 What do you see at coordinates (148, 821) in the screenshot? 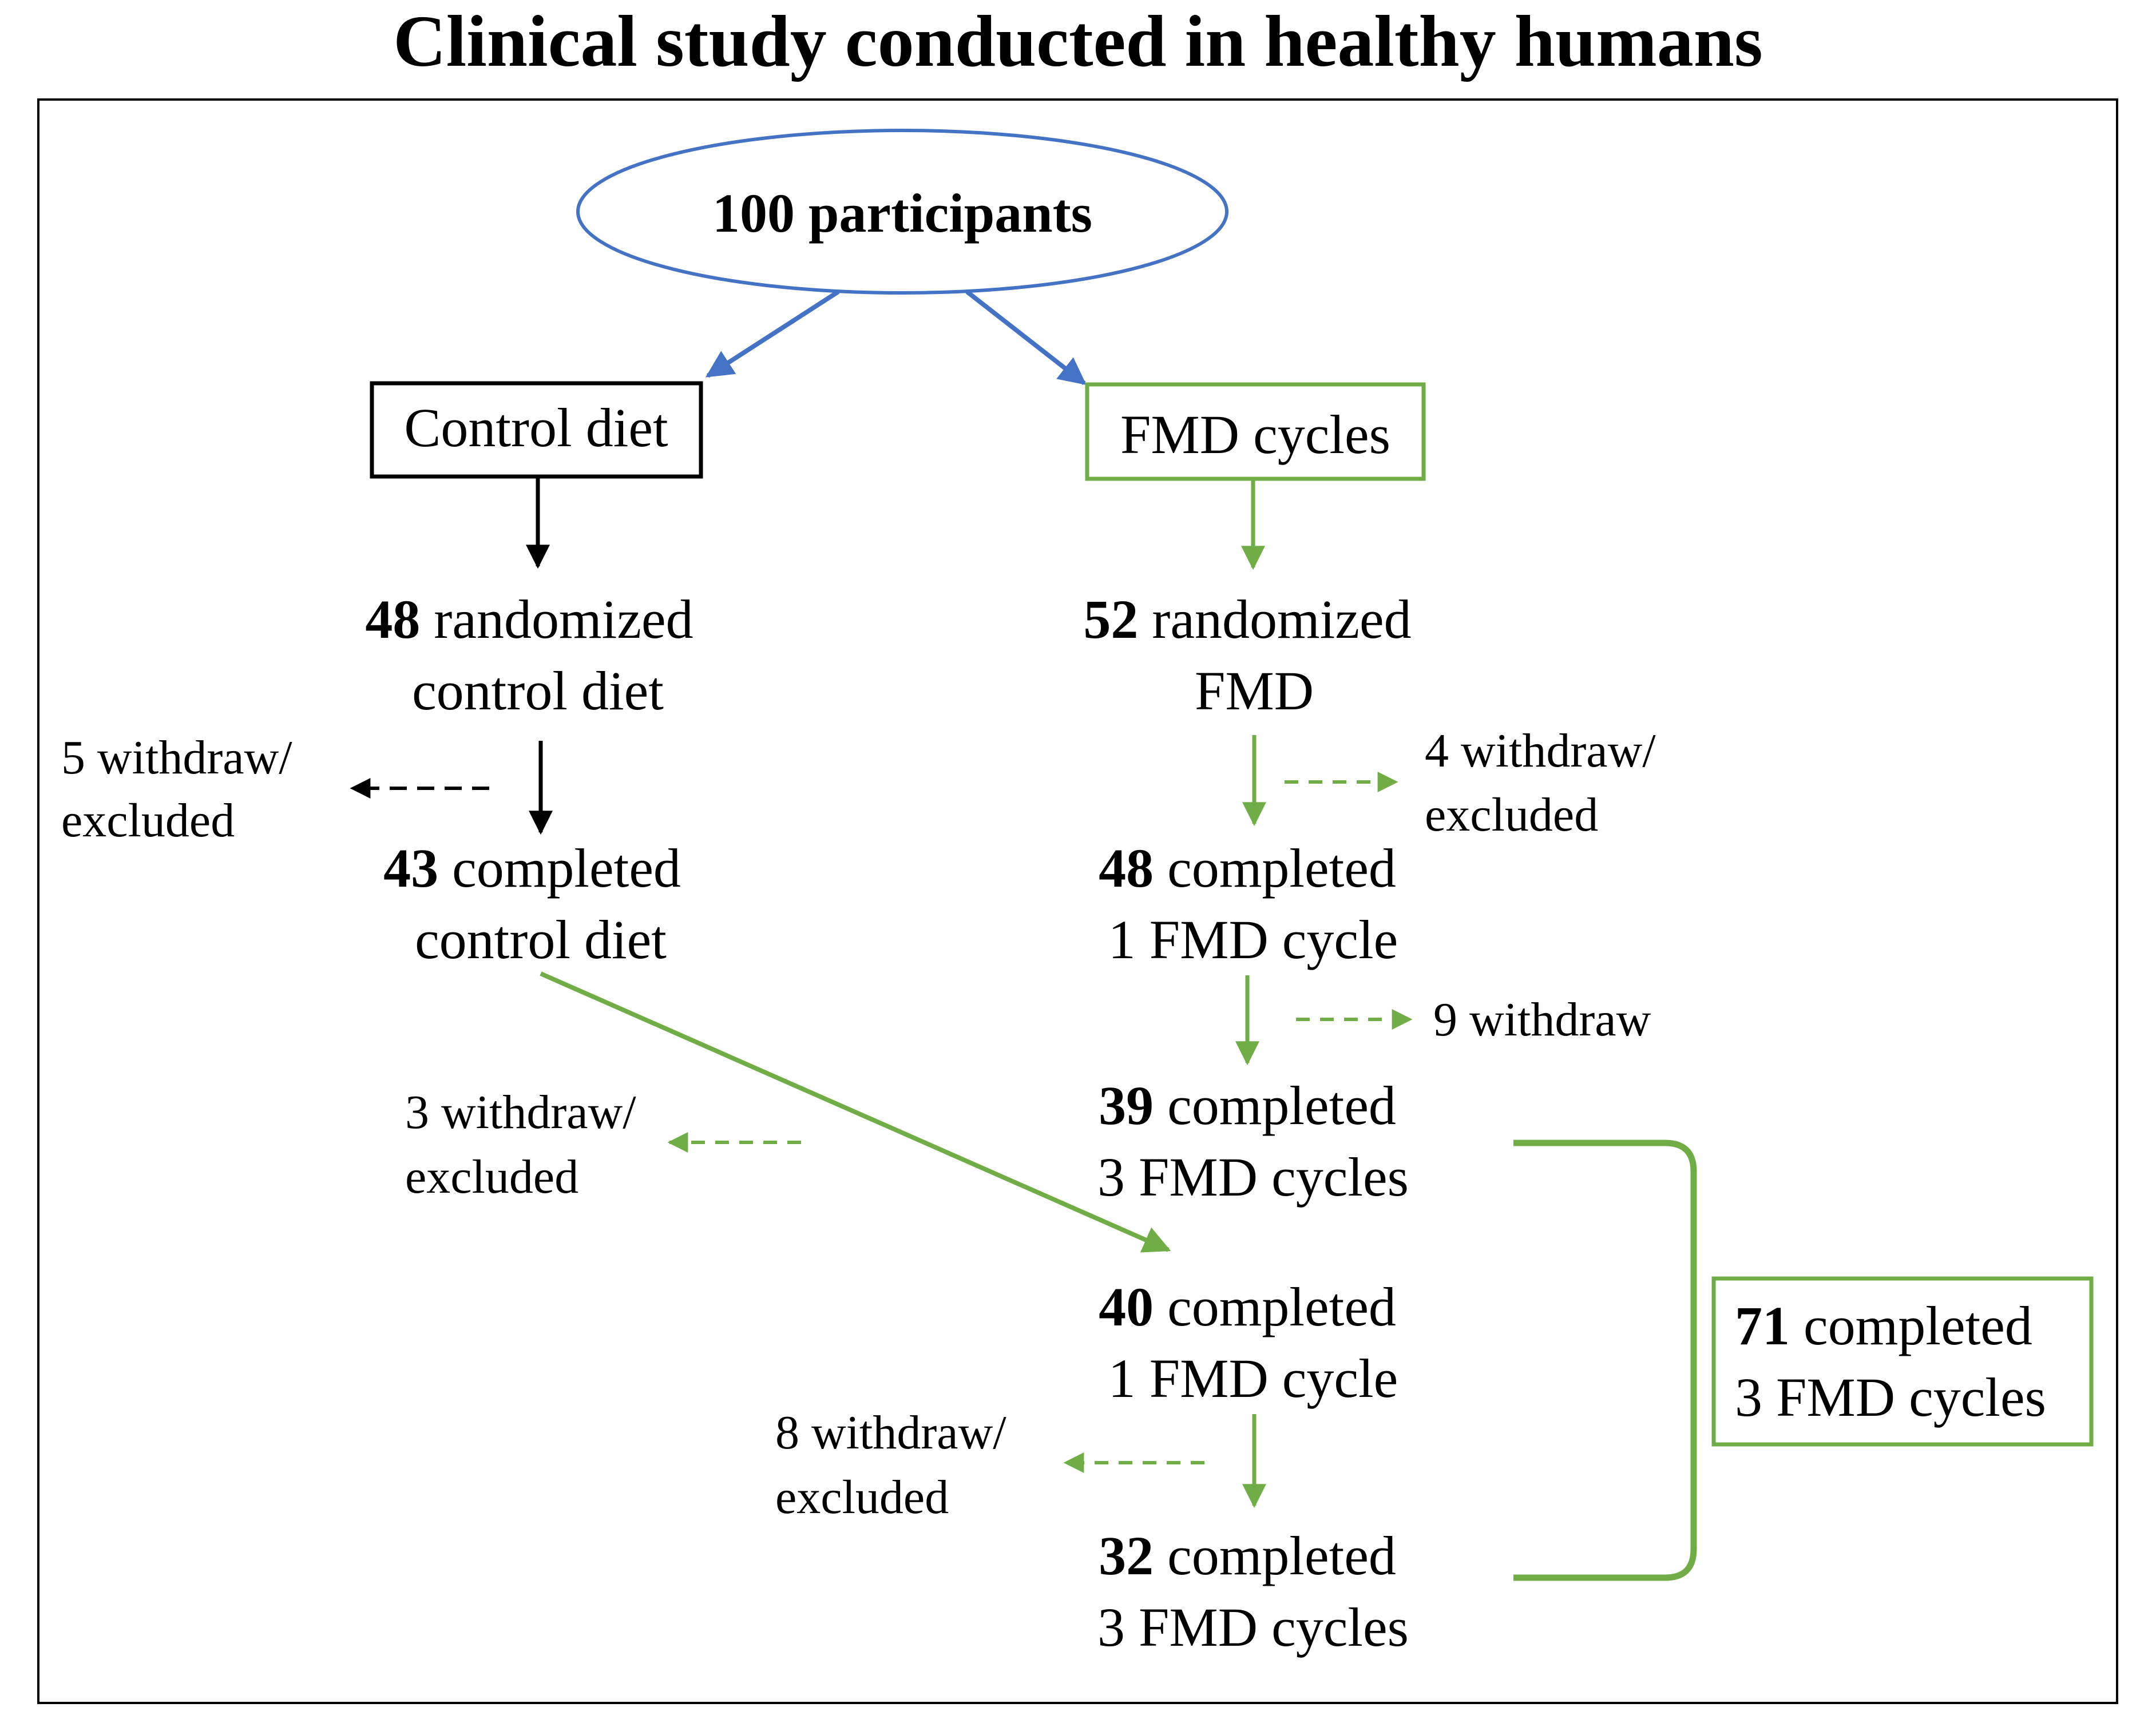
I see `left-withdraw-line2: excluded` at bounding box center [148, 821].